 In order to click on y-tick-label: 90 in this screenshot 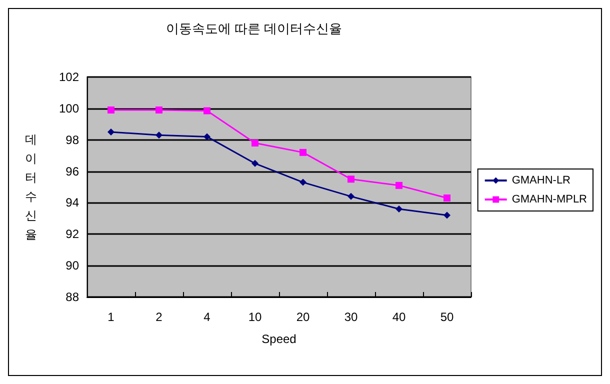, I will do `click(73, 265)`.